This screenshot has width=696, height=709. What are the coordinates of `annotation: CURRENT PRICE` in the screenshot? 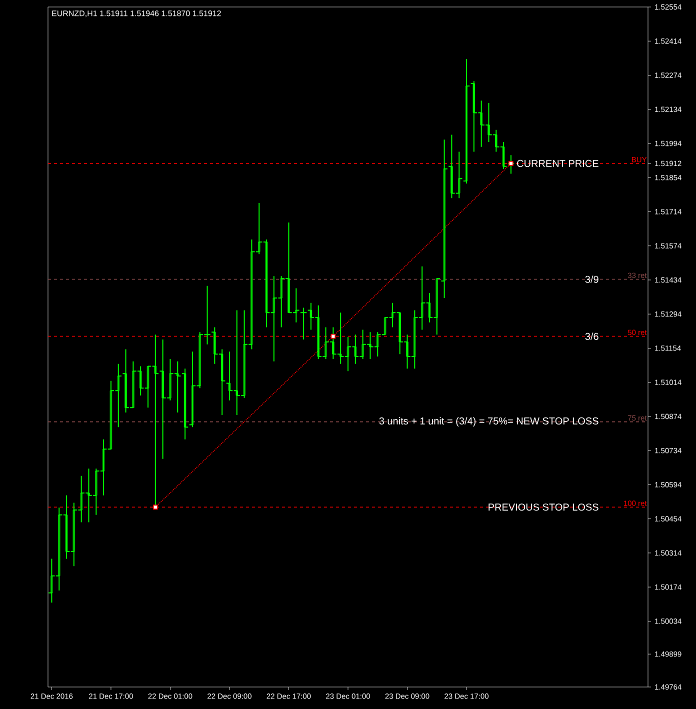 It's located at (557, 164).